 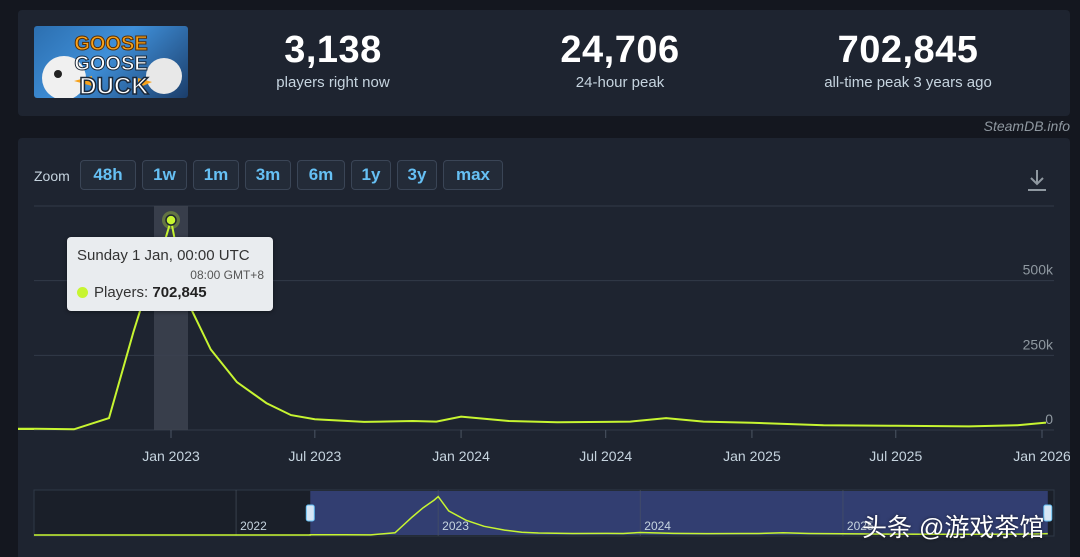 I want to click on x-tick-label: Jul 2024, so click(x=605, y=456).